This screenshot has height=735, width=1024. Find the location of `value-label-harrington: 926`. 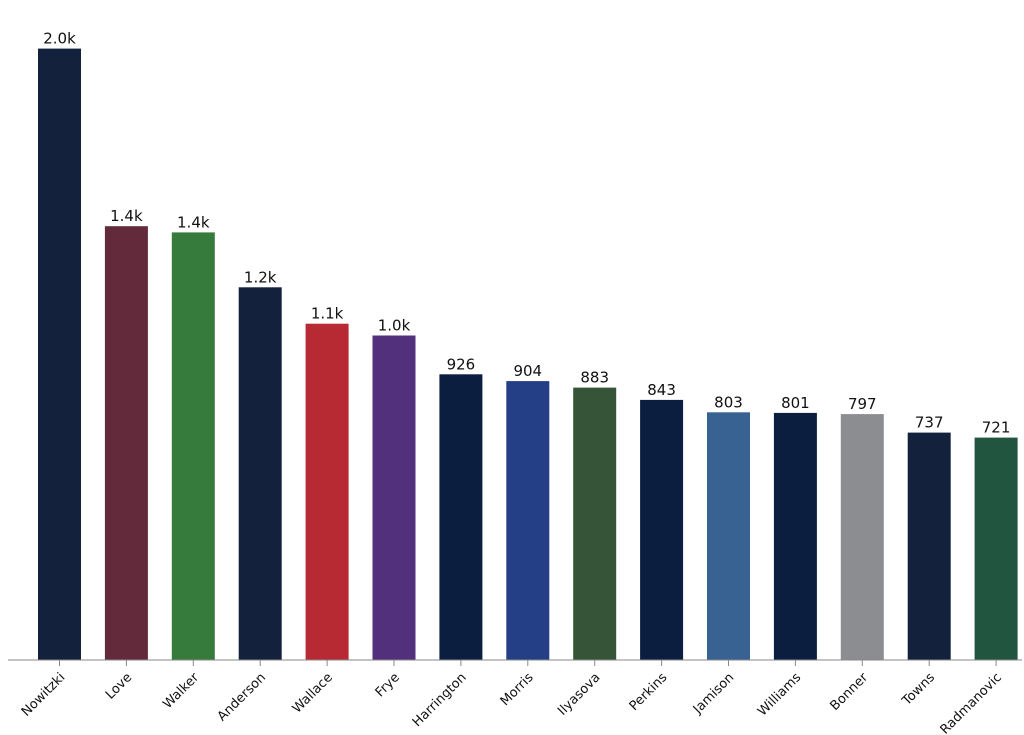

value-label-harrington: 926 is located at coordinates (461, 364).